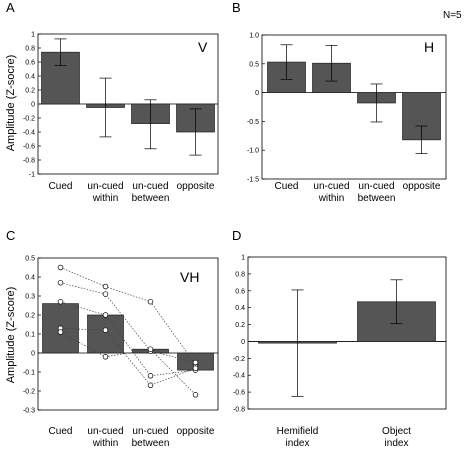 The image size is (474, 460). I want to click on panel-a-letter: A, so click(10, 7).